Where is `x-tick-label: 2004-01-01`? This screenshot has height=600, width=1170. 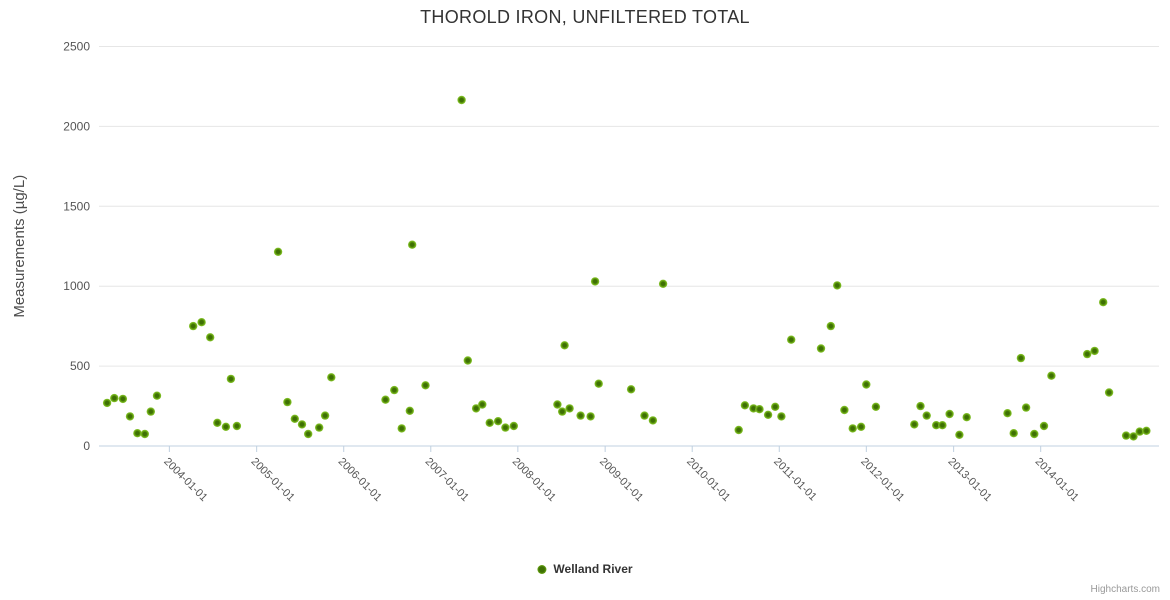
x-tick-label: 2004-01-01 is located at coordinates (185, 480).